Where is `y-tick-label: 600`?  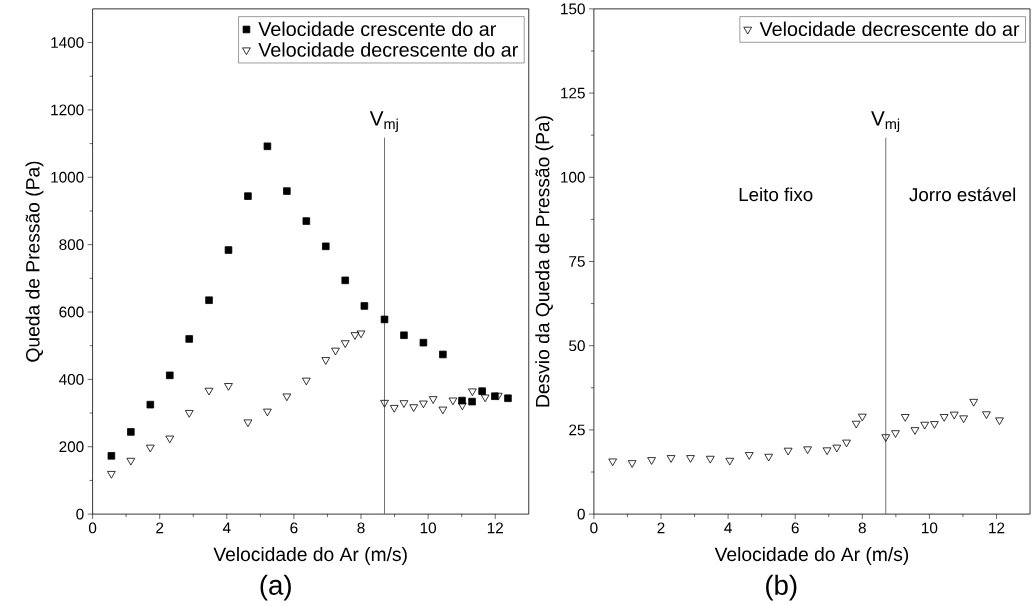
y-tick-label: 600 is located at coordinates (71, 312).